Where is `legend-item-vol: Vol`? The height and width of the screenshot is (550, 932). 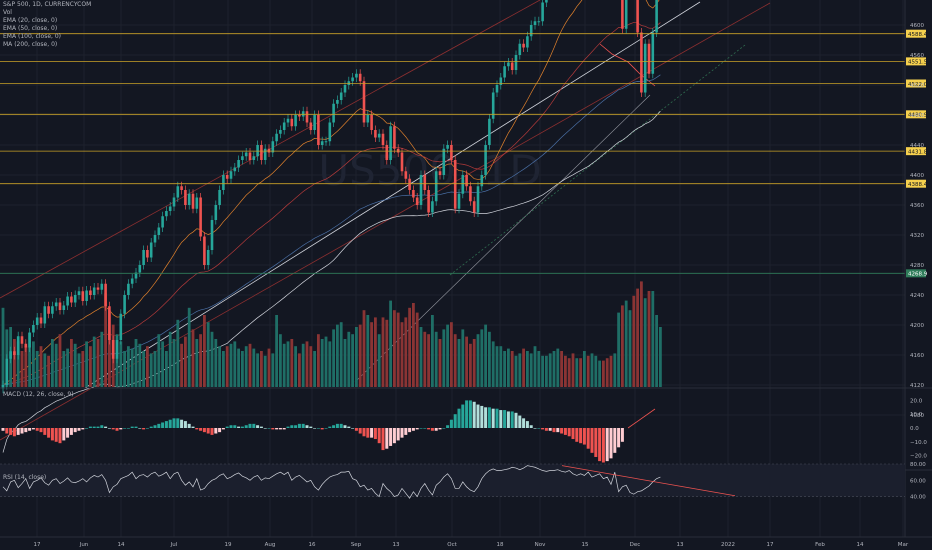 legend-item-vol: Vol is located at coordinates (7, 12).